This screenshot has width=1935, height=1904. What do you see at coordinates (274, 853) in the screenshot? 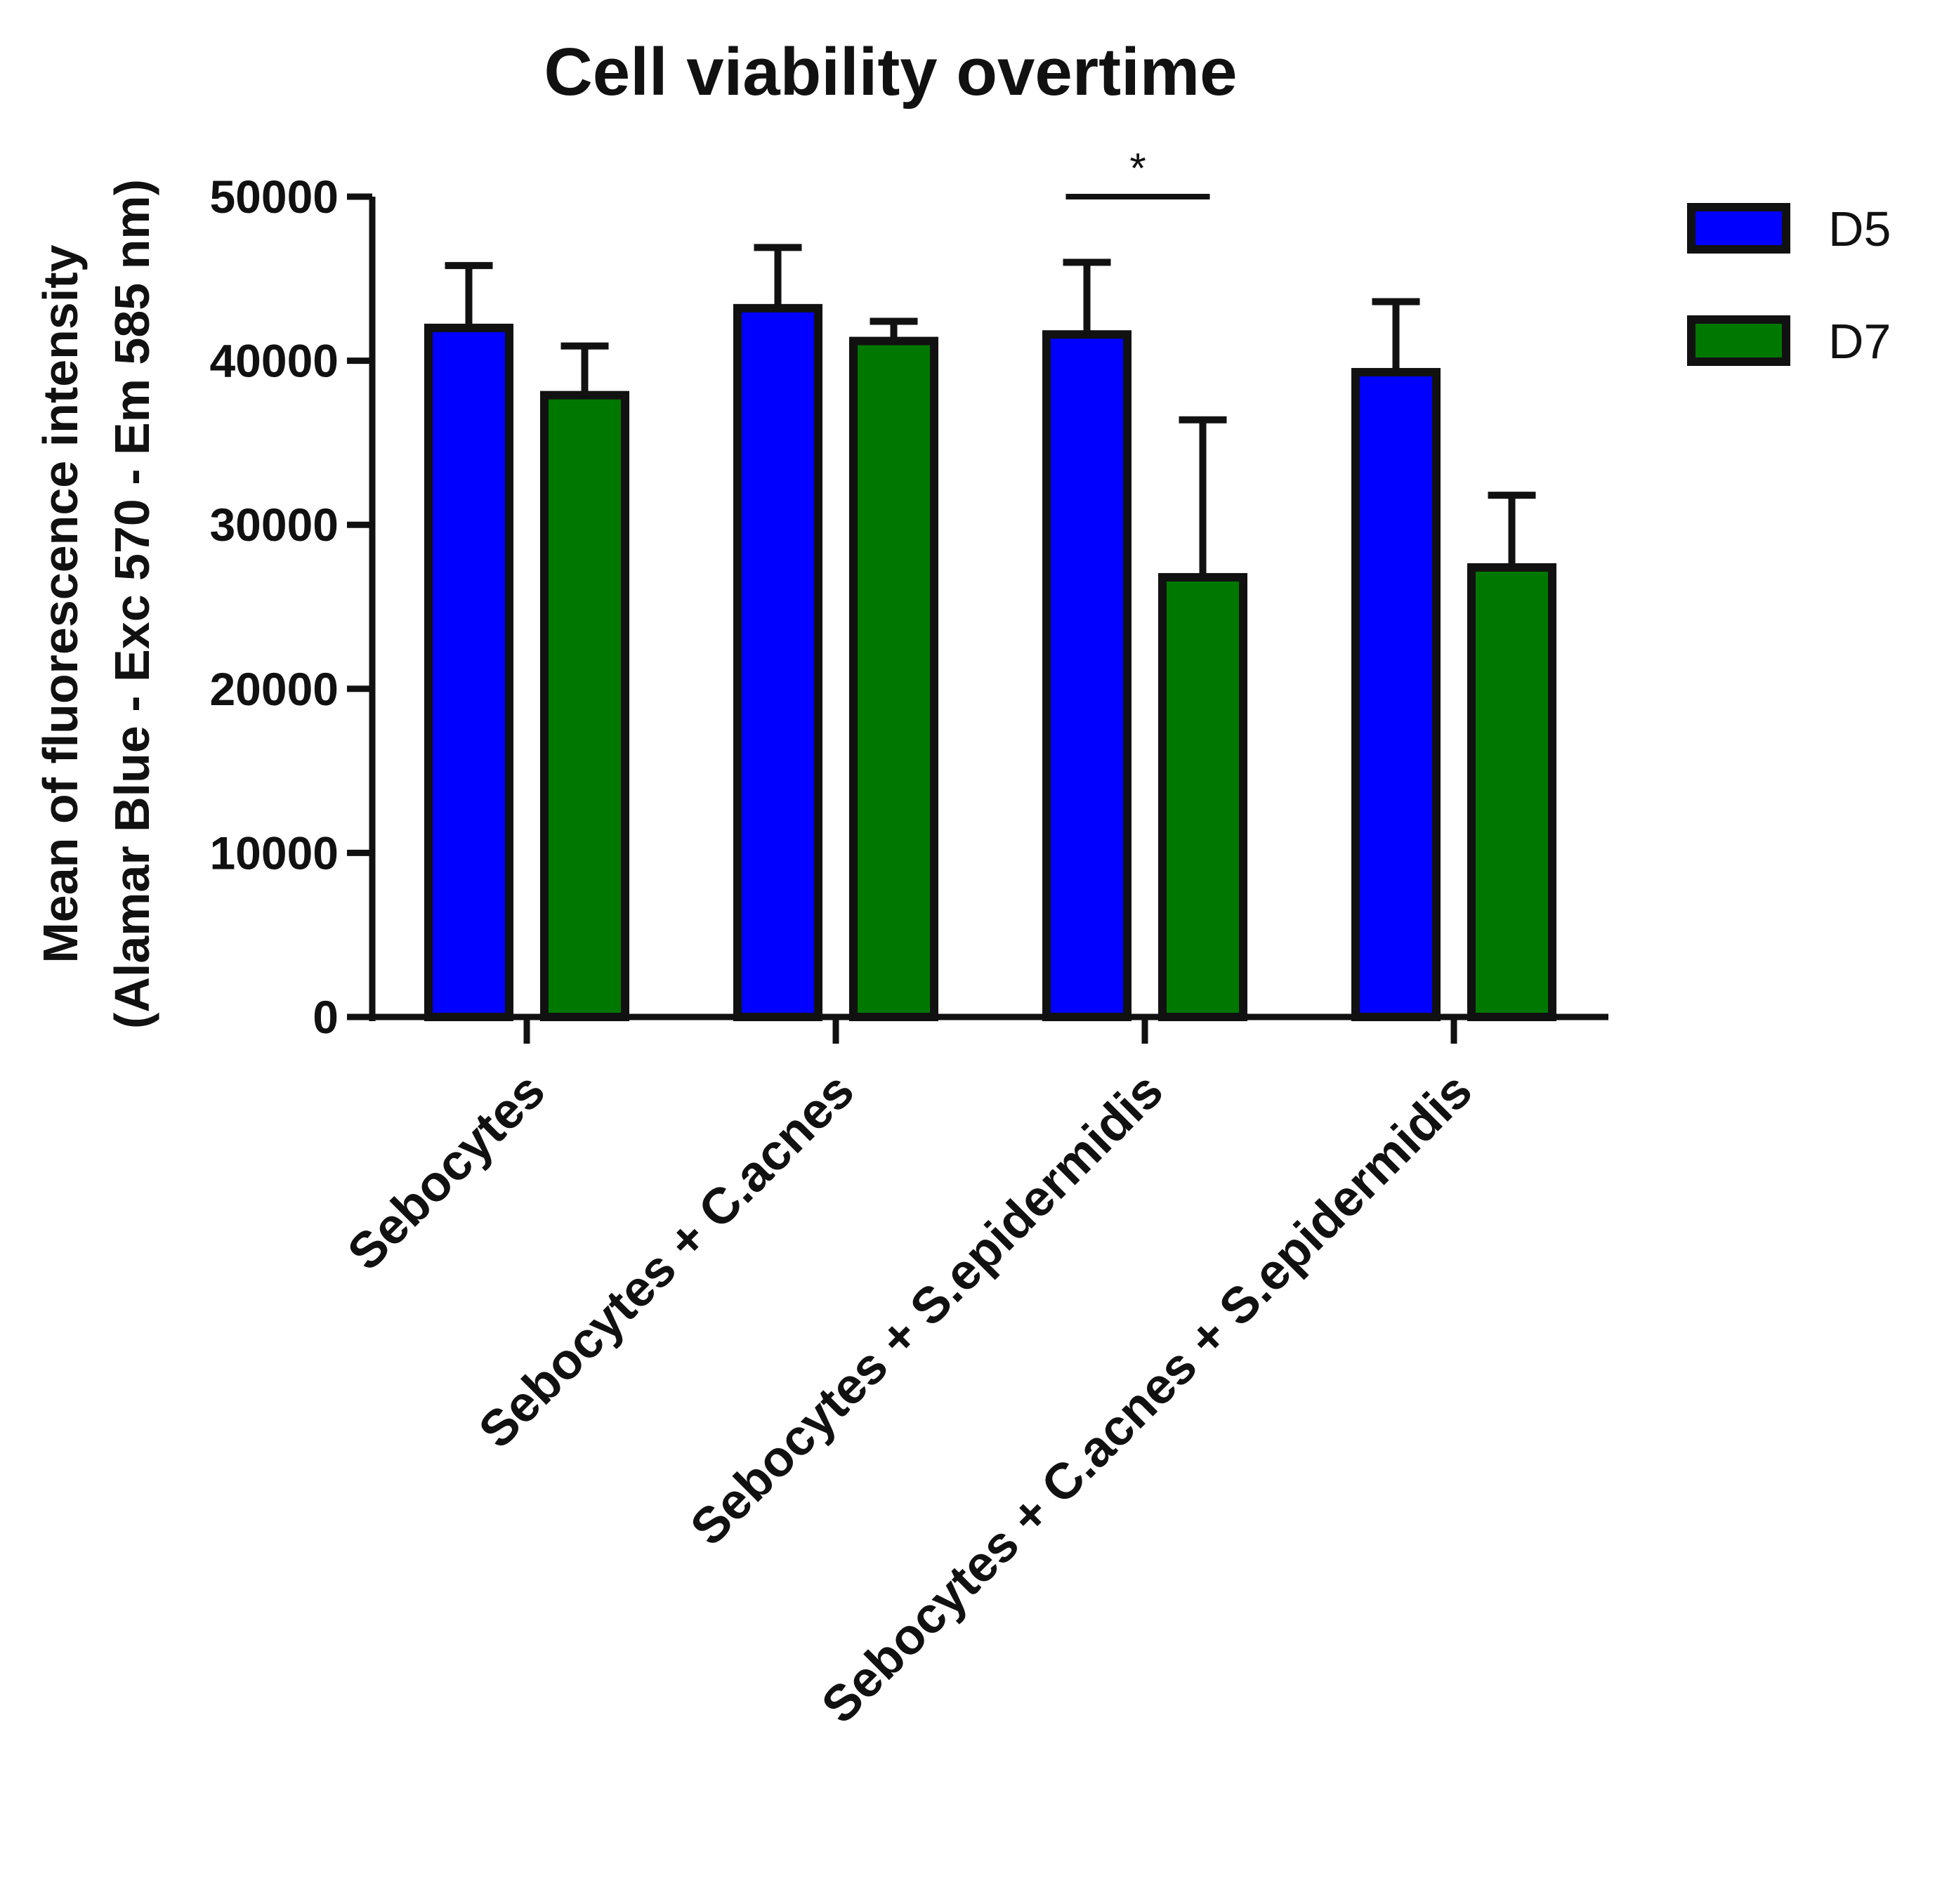
I see `y-tick-label: 10000` at bounding box center [274, 853].